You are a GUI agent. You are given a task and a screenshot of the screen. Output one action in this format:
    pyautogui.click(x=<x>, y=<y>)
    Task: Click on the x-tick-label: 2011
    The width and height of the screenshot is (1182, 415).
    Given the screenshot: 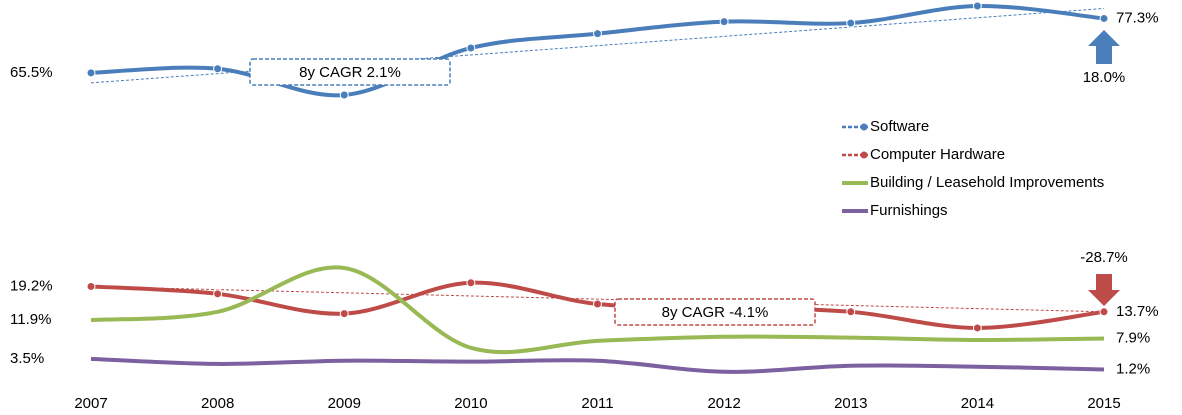 What is the action you would take?
    pyautogui.click(x=597, y=403)
    